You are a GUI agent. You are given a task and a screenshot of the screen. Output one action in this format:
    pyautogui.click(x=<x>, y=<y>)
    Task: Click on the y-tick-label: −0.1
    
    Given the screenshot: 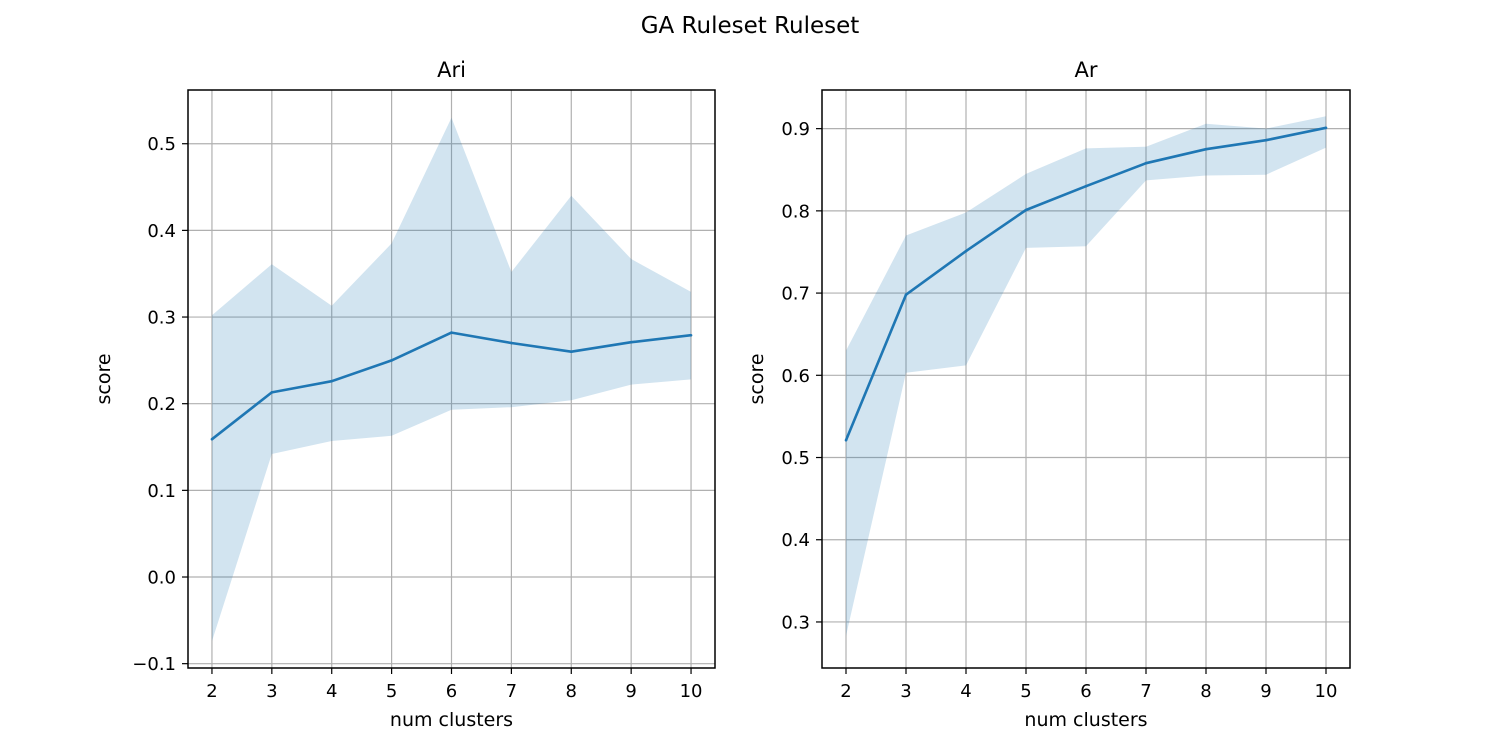 What is the action you would take?
    pyautogui.click(x=154, y=664)
    